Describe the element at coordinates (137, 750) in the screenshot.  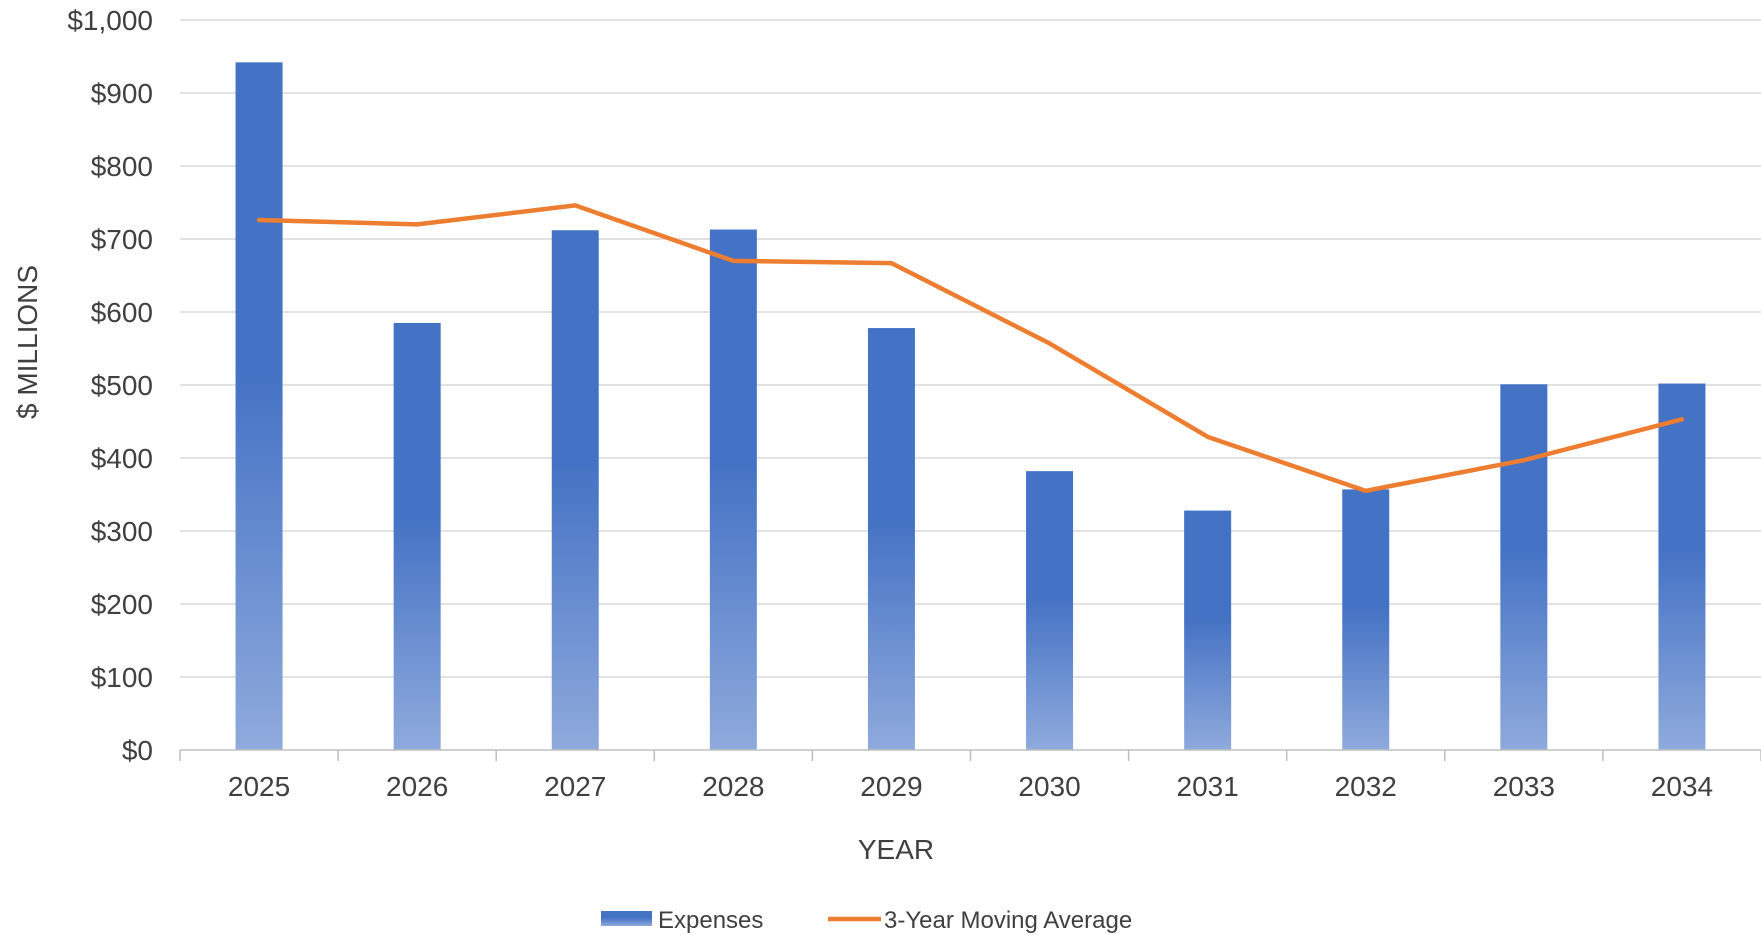
I see `y-tick-label: $0` at that location.